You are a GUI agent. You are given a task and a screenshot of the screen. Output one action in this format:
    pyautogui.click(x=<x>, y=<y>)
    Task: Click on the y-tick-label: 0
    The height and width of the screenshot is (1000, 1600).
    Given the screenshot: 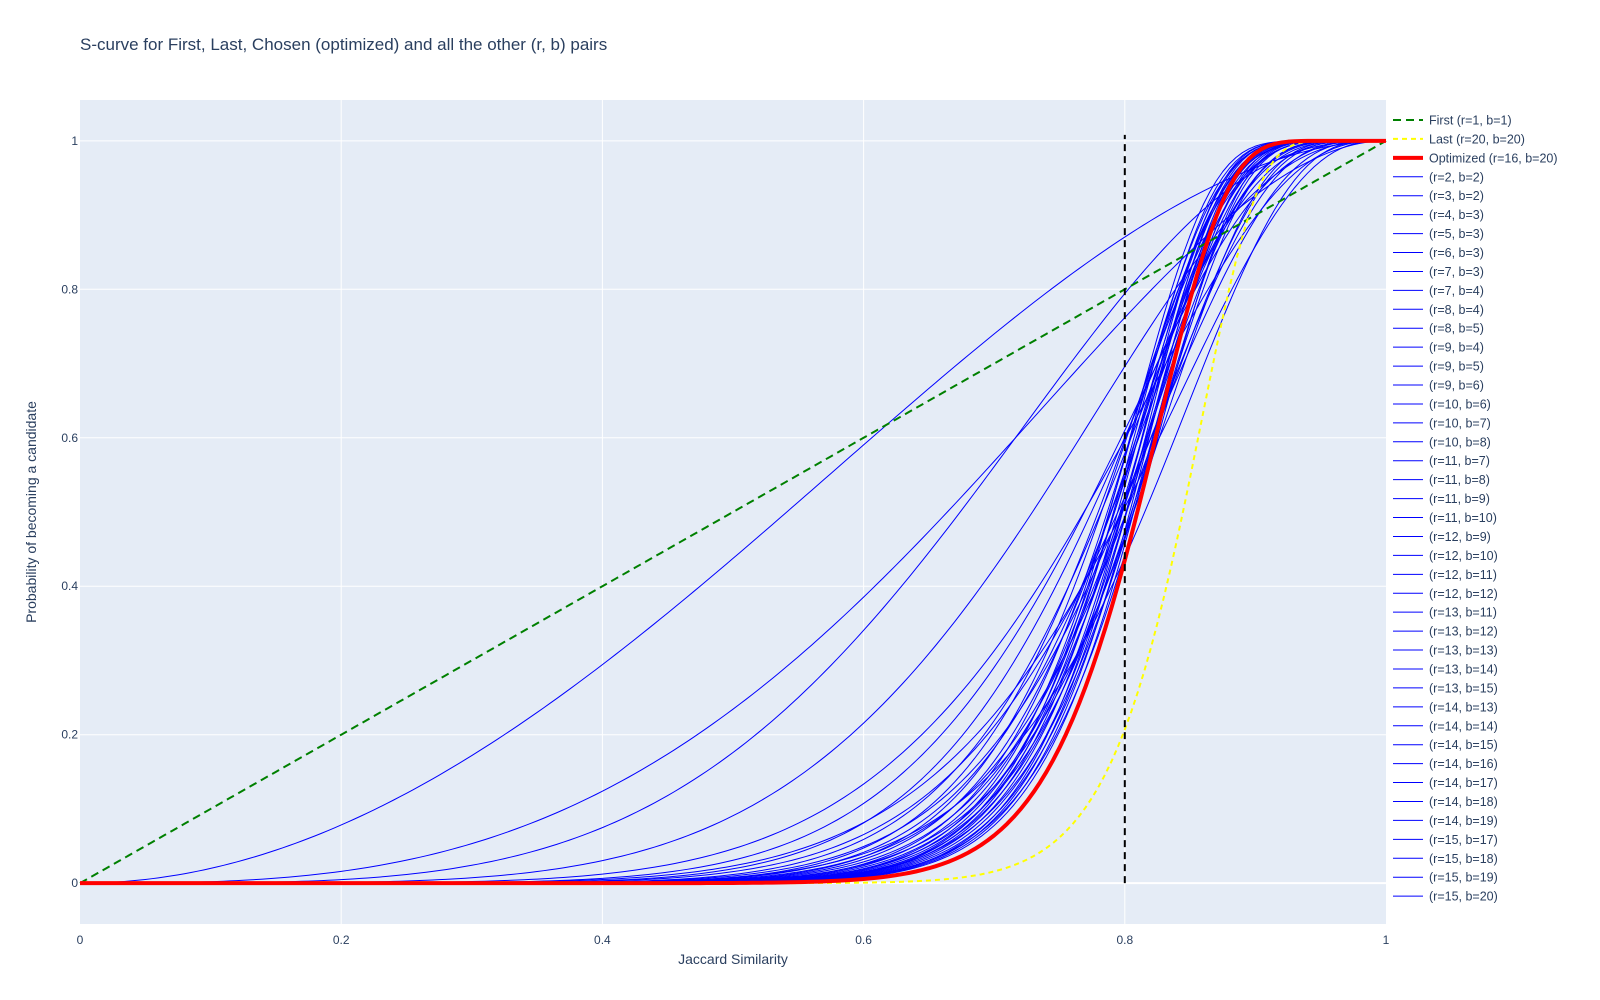 What is the action you would take?
    pyautogui.click(x=74, y=883)
    